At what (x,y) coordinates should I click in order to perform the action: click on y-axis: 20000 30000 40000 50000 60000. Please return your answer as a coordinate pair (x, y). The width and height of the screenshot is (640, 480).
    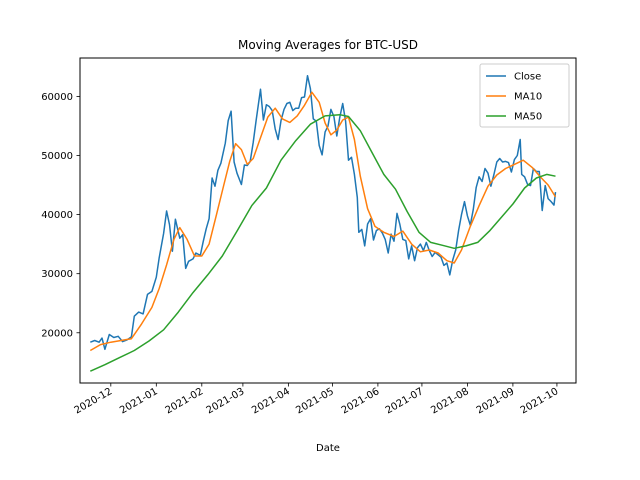
    Looking at the image, I should click on (60, 215).